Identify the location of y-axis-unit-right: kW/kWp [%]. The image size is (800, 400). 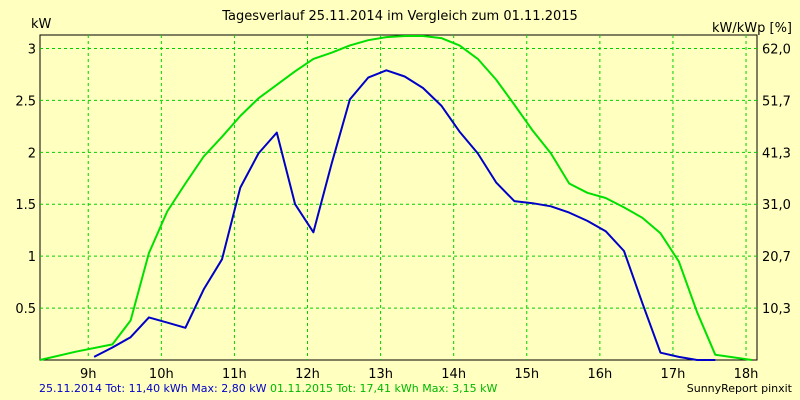
(751, 28).